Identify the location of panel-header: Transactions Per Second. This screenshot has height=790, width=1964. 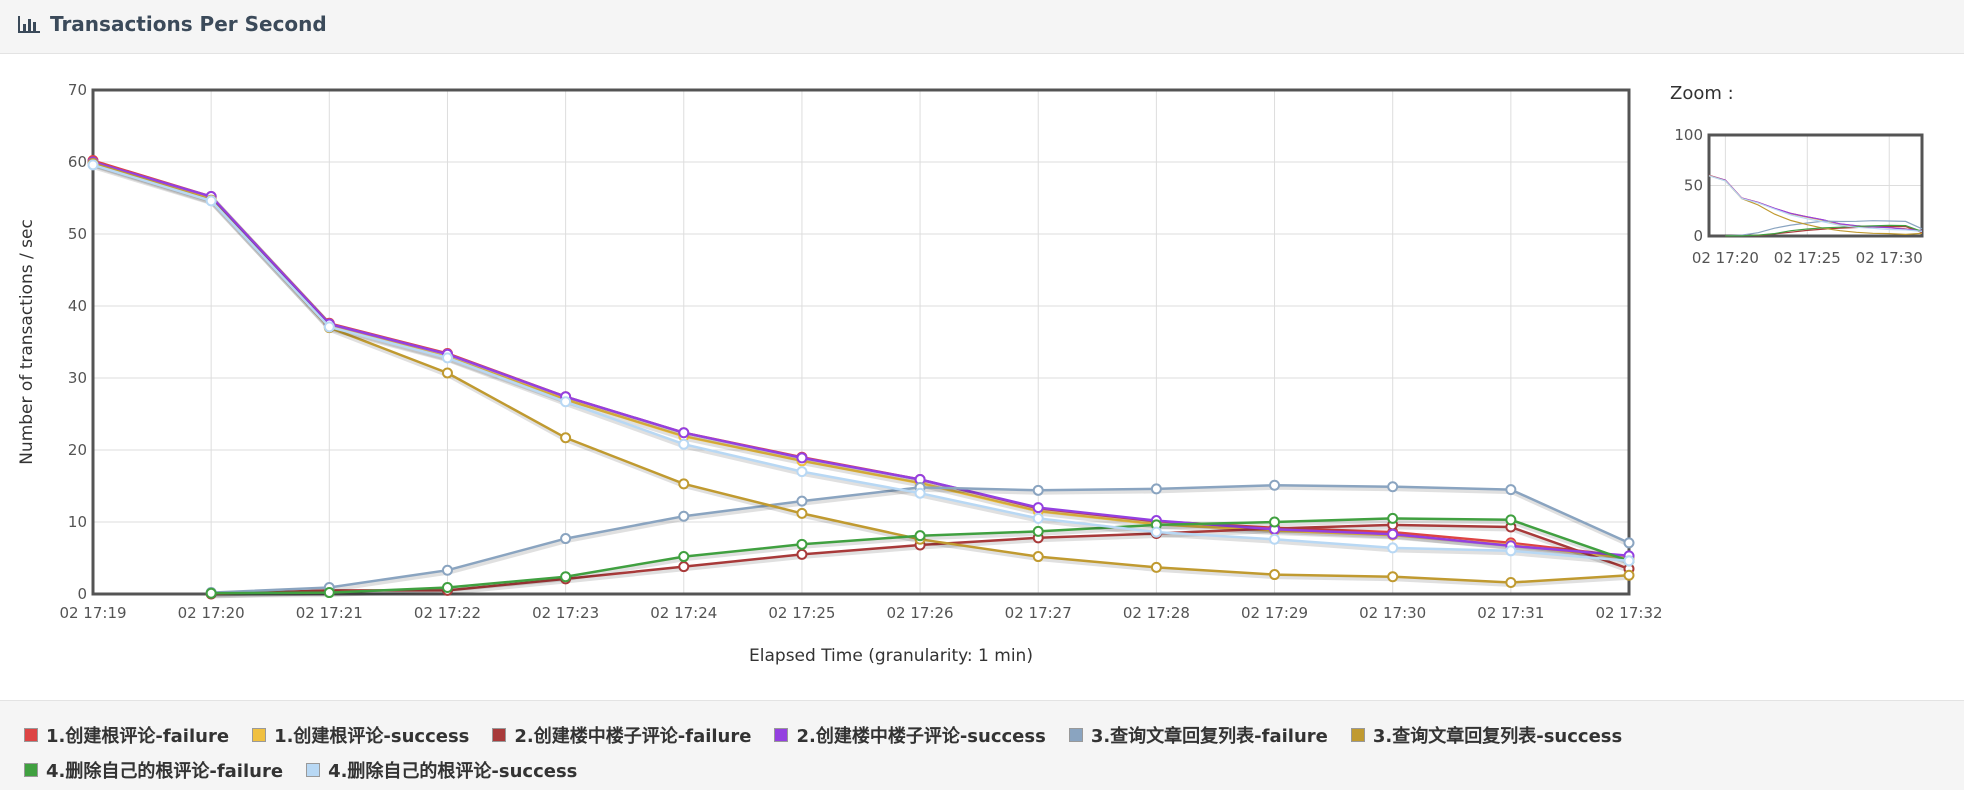
(982, 27).